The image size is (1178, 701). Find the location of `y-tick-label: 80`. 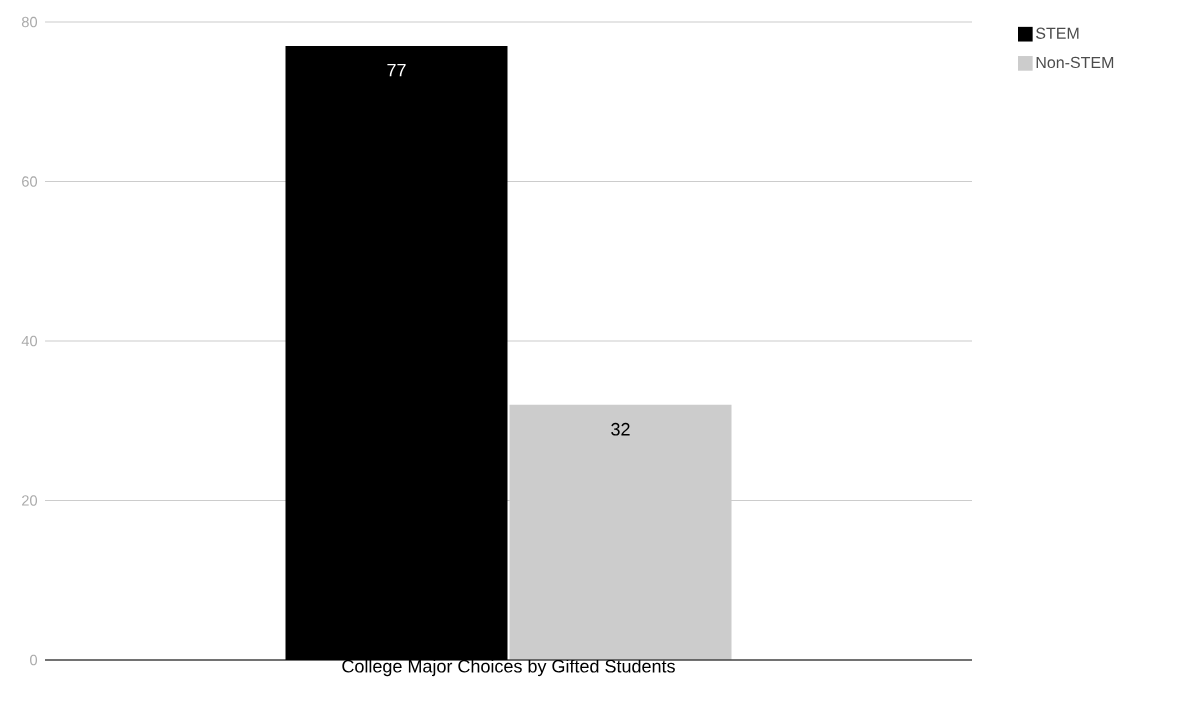

y-tick-label: 80 is located at coordinates (29, 22).